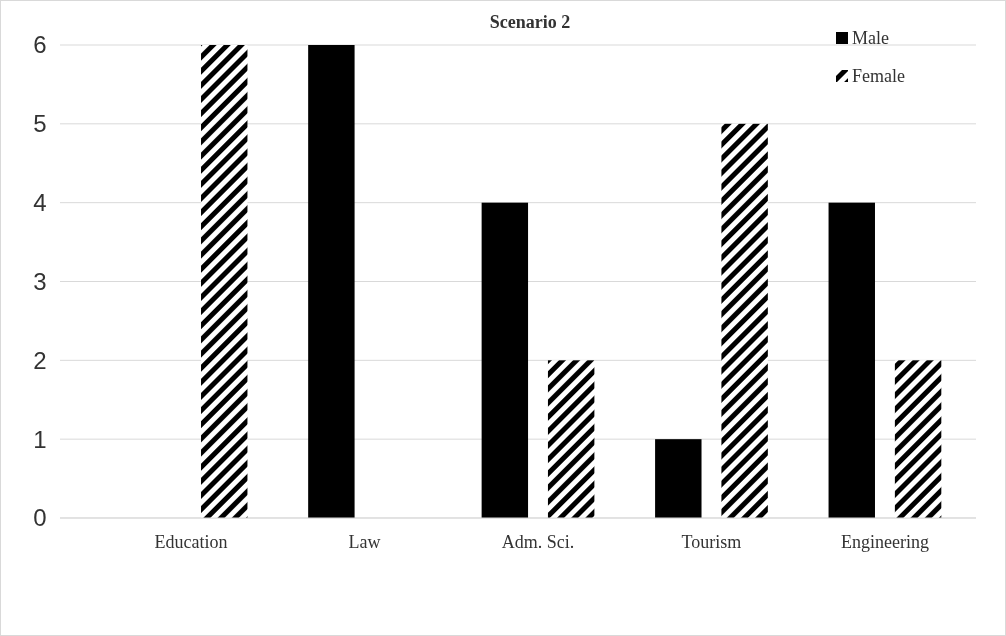  Describe the element at coordinates (364, 542) in the screenshot. I see `x-tick-label: Law` at that location.